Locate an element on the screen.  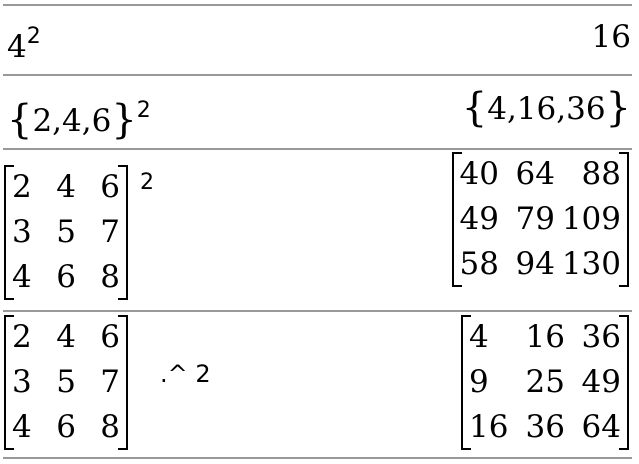
matrix-row: 4 16 36 is located at coordinates (545, 337).